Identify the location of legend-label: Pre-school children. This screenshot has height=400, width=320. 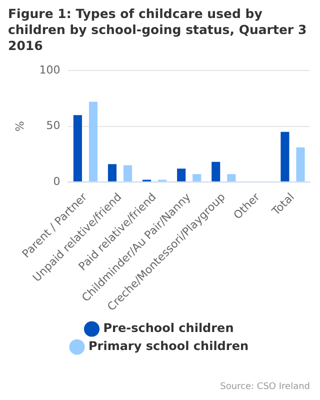
(168, 328).